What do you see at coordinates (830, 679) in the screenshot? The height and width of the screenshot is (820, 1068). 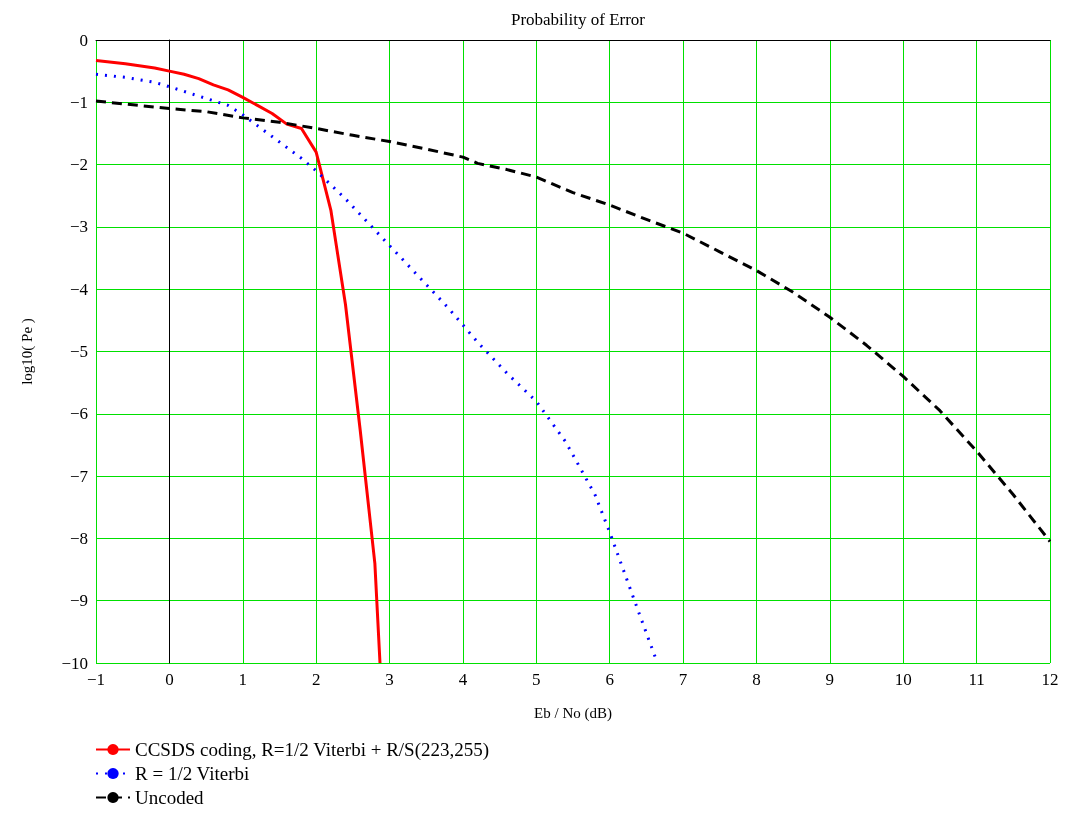 I see `x-tick-label: 9` at bounding box center [830, 679].